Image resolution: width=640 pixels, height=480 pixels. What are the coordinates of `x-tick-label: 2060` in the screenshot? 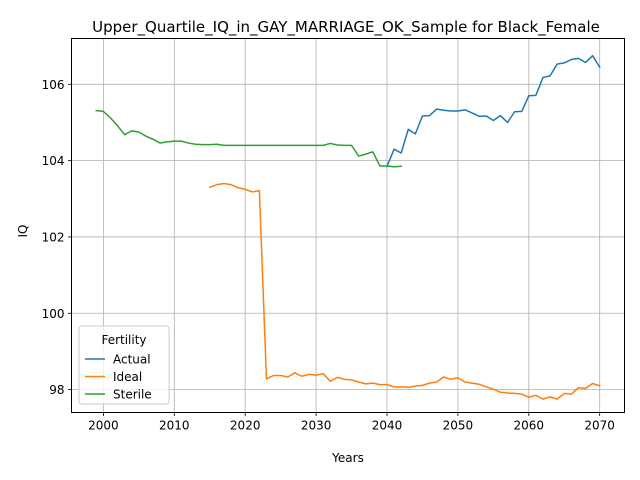 It's located at (529, 426).